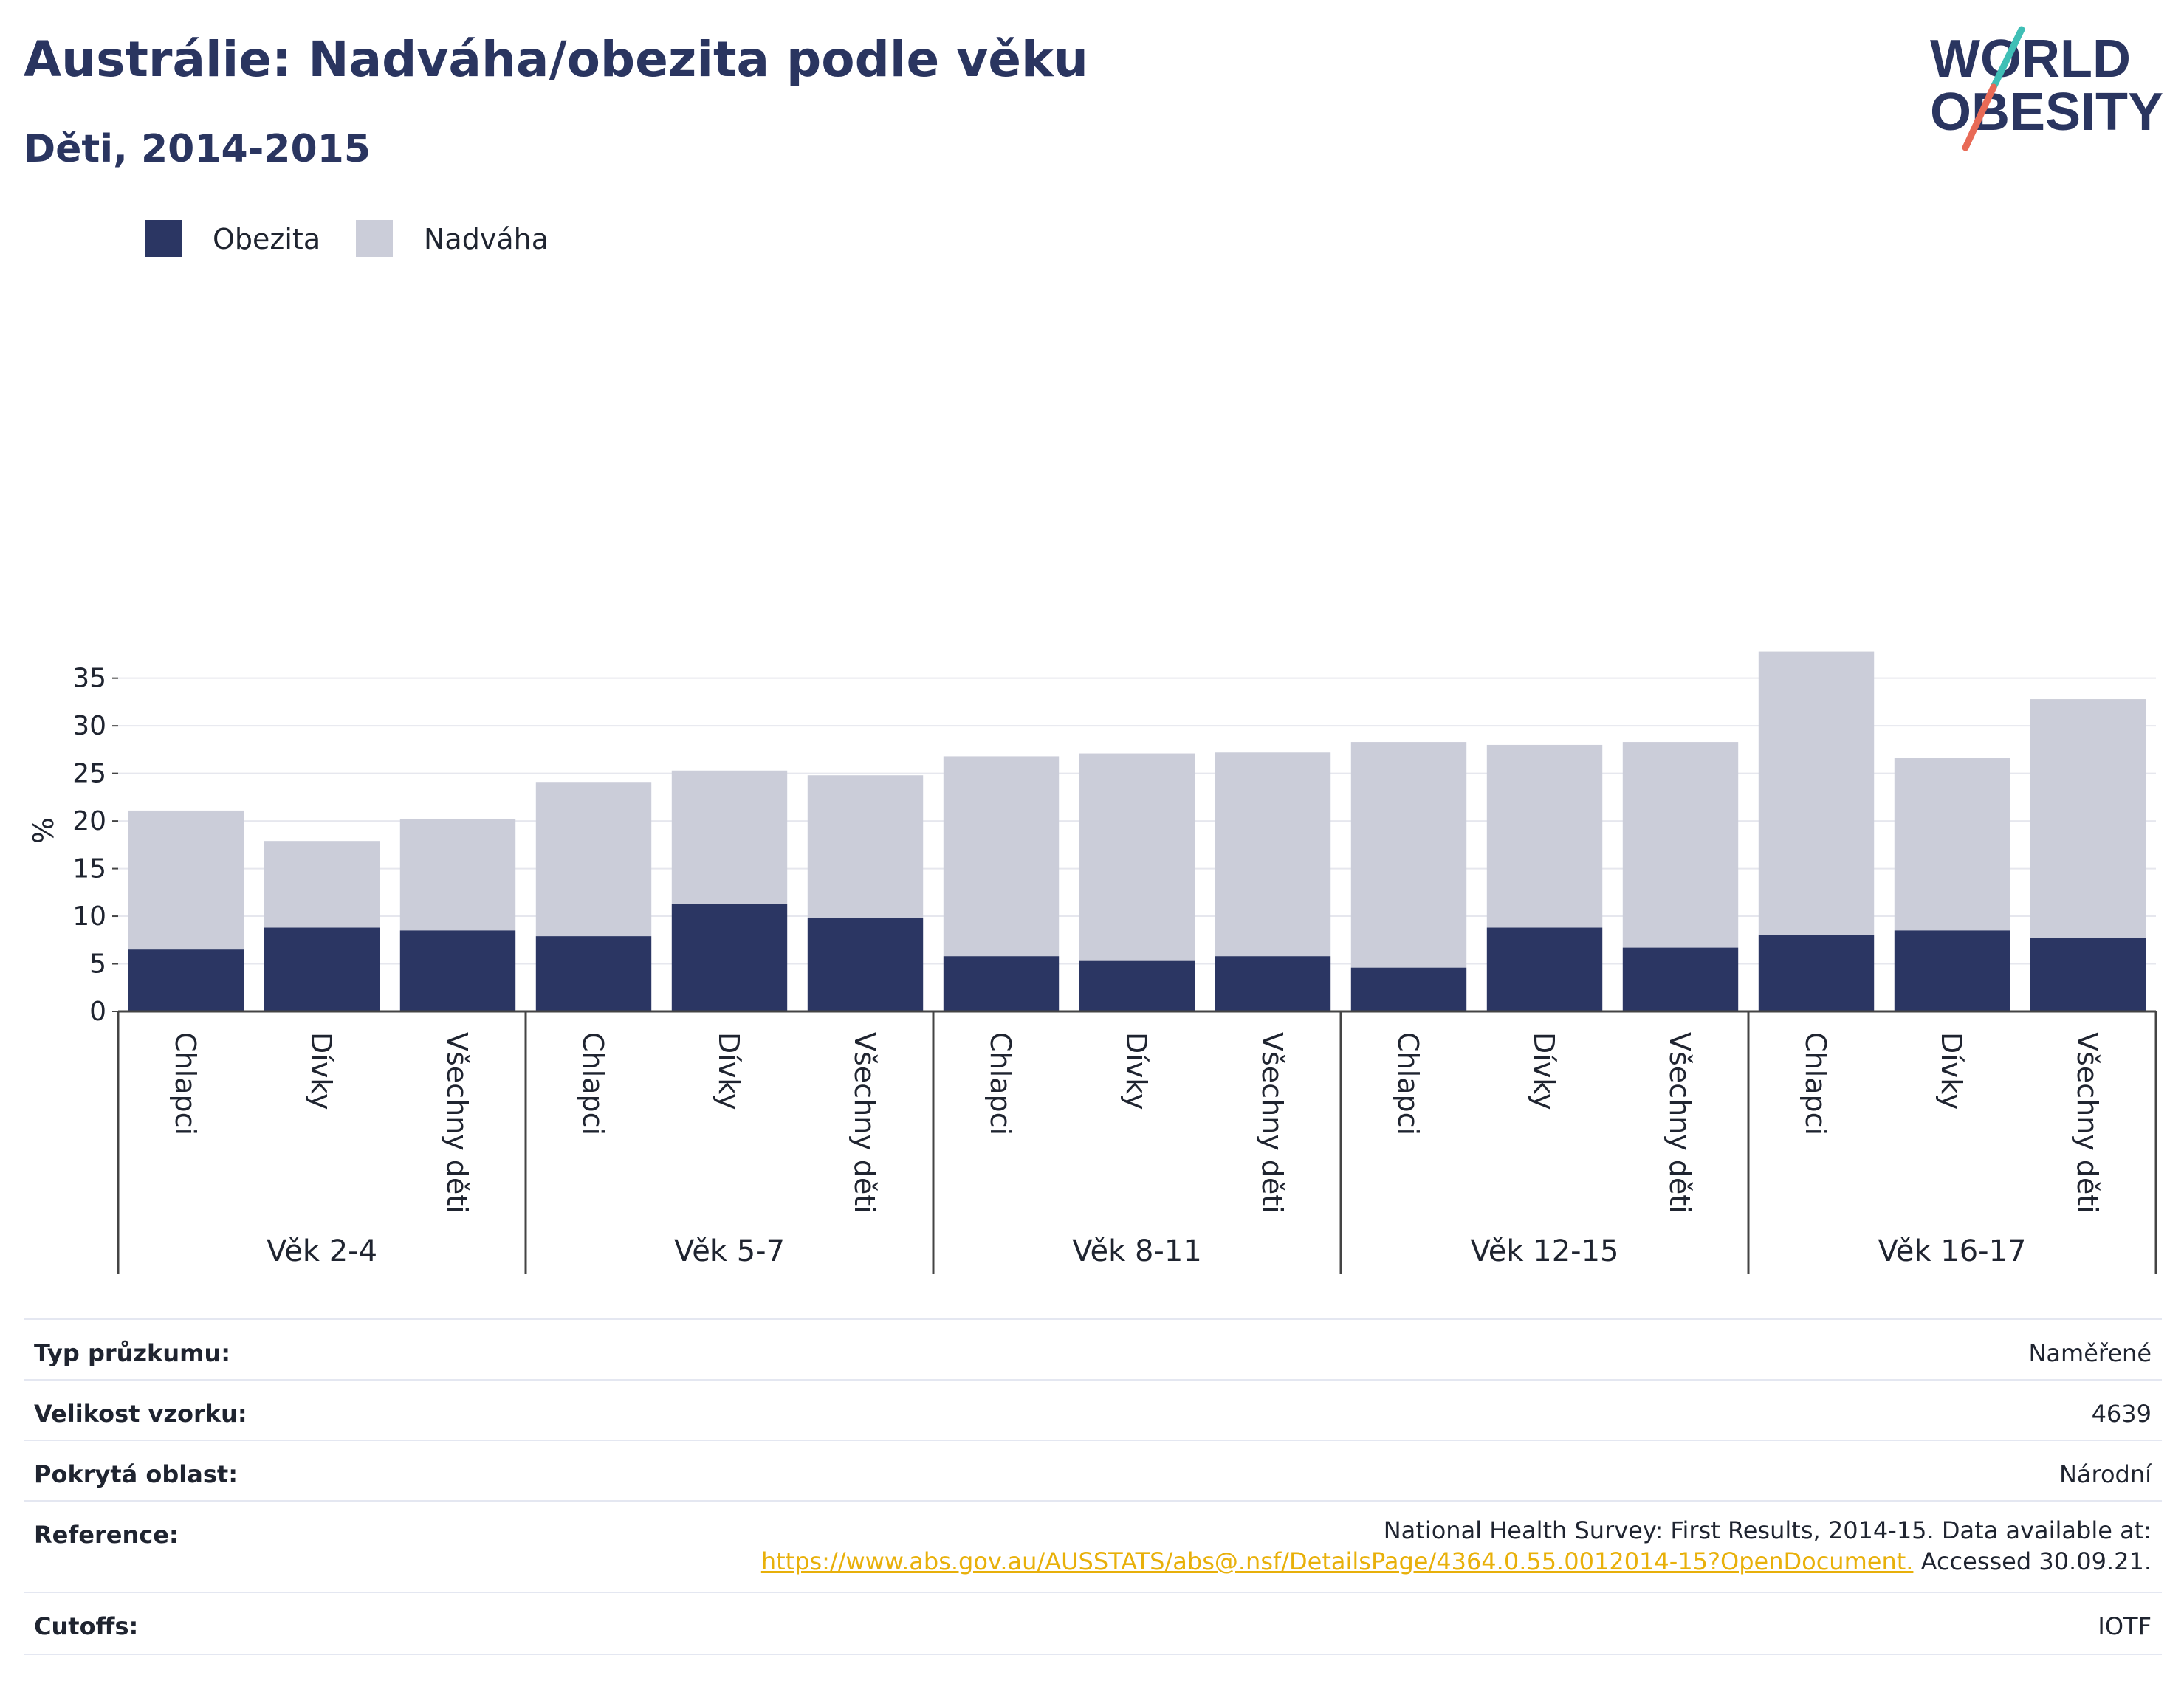 The image size is (2184, 1695). What do you see at coordinates (44, 830) in the screenshot?
I see `y-axis-title: %` at bounding box center [44, 830].